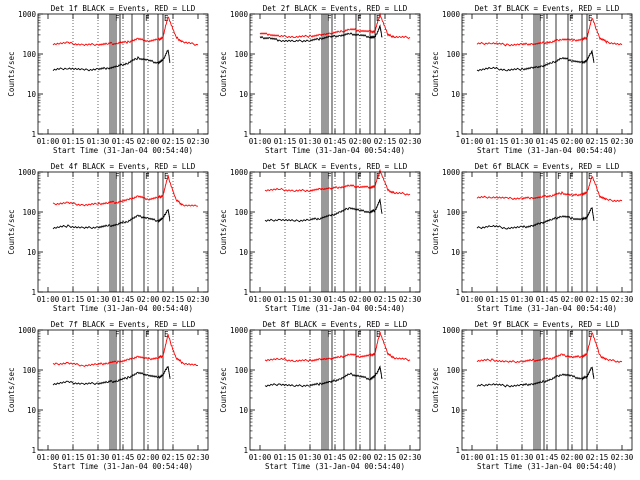 The width and height of the screenshot is (640, 480). I want to click on panel-title: Det 3f BLACK = Events, RED = LLD, so click(547, 8).